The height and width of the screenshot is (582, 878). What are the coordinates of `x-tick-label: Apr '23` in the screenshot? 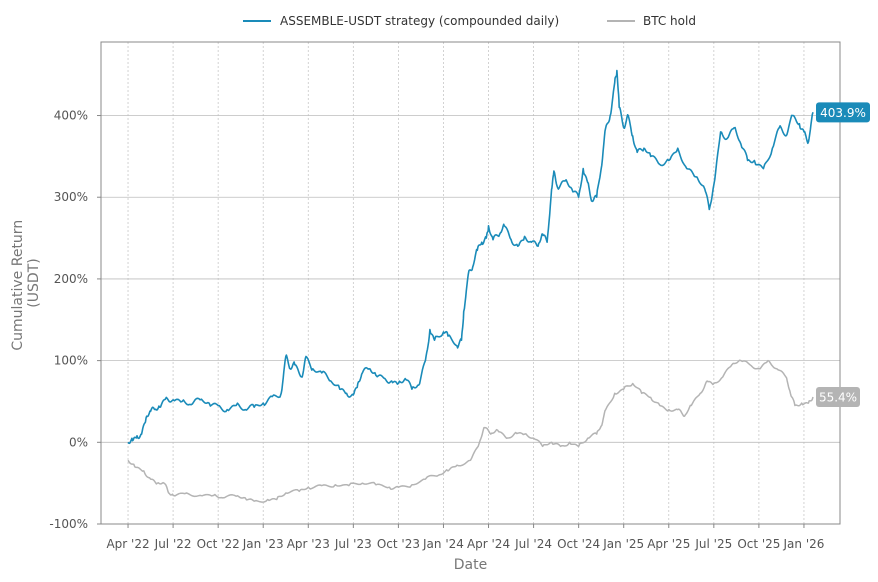 It's located at (308, 544).